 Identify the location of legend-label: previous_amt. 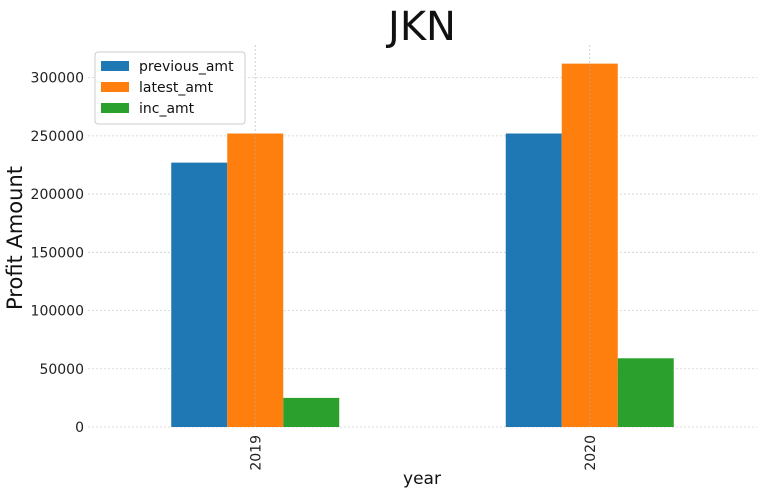
(186, 67).